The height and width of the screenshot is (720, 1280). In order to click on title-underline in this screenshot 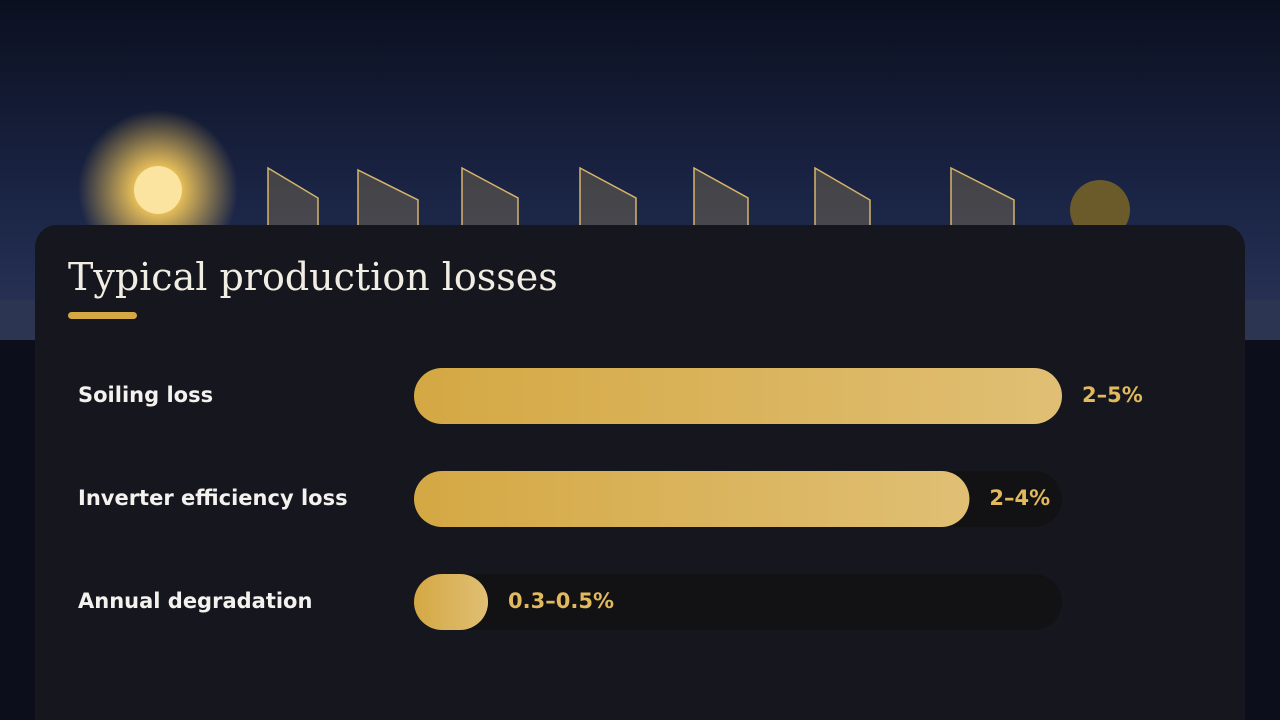, I will do `click(102, 315)`.